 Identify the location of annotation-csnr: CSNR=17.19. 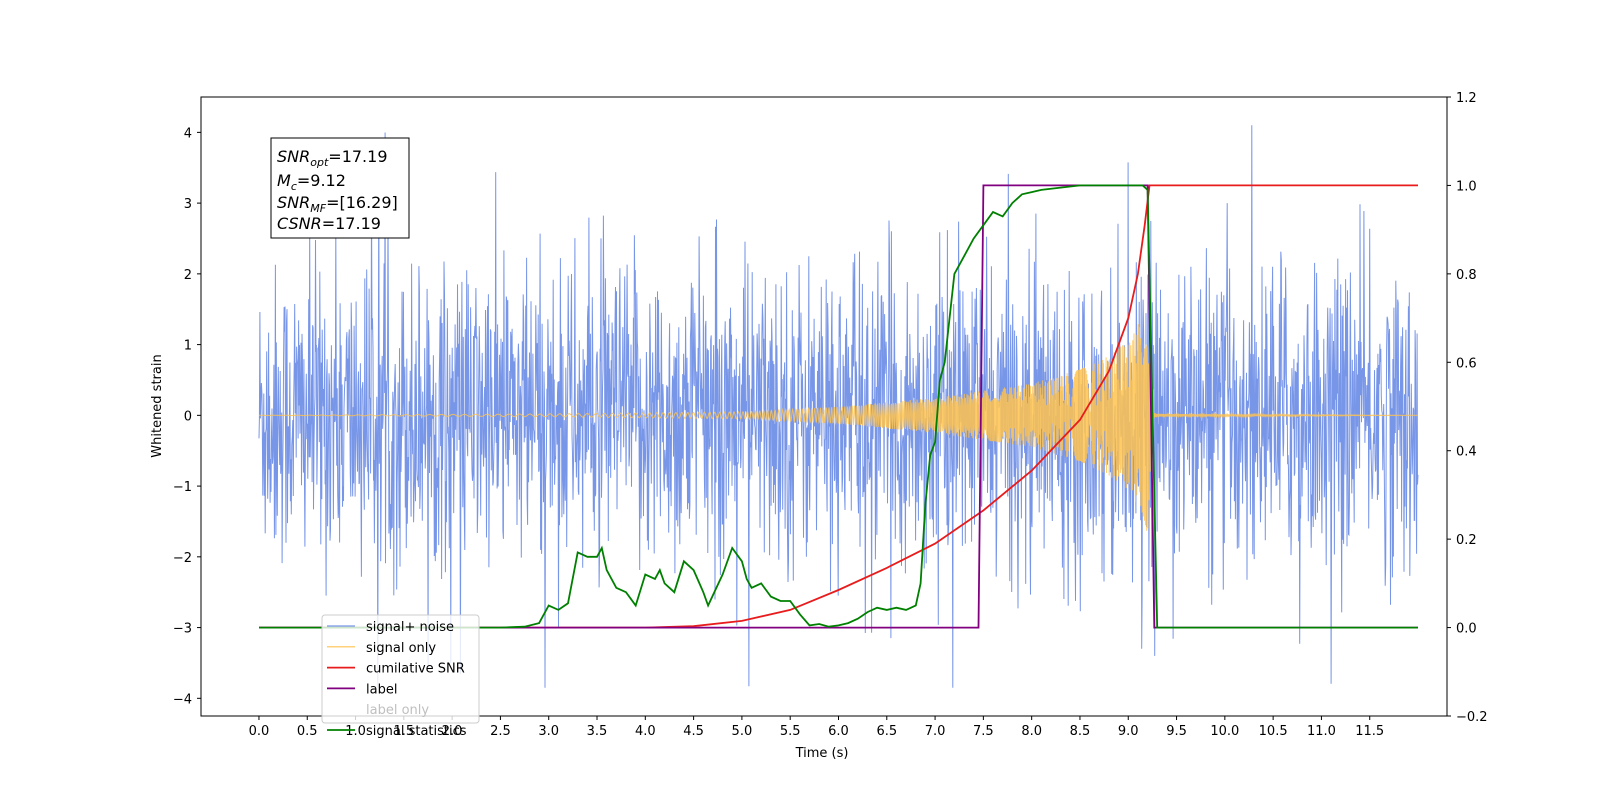
(329, 223).